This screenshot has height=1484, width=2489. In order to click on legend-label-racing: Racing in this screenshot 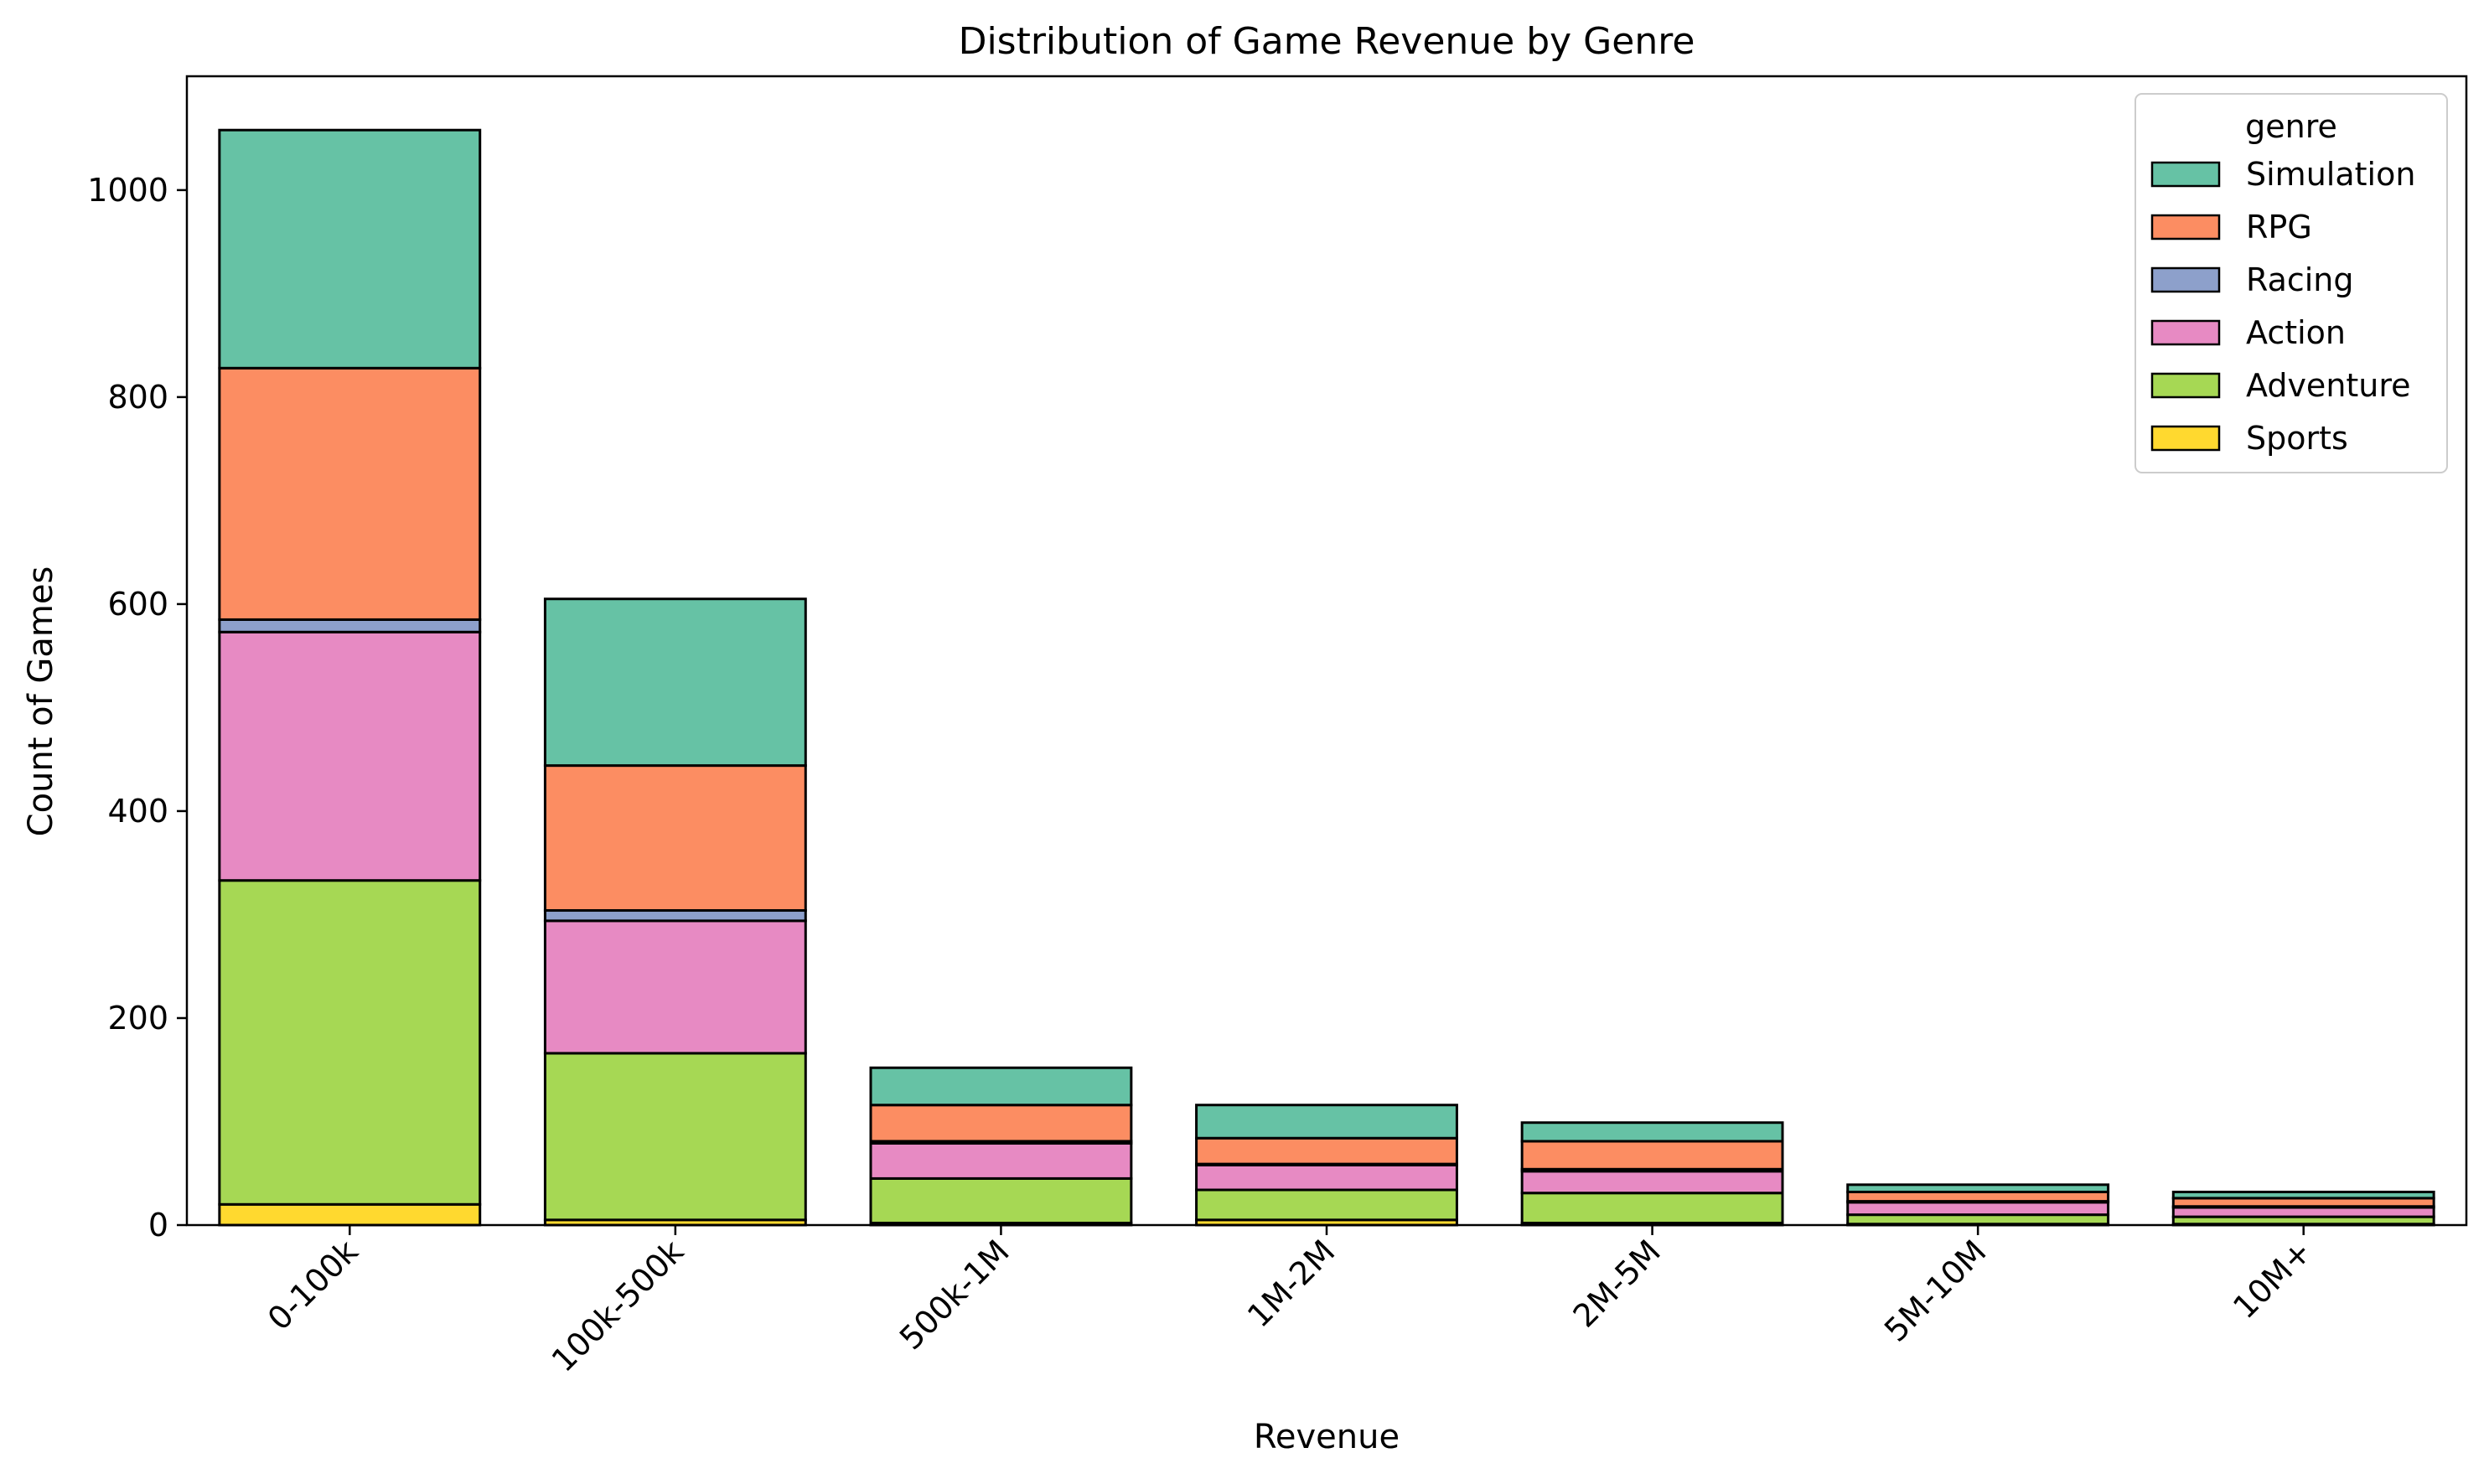, I will do `click(2300, 279)`.